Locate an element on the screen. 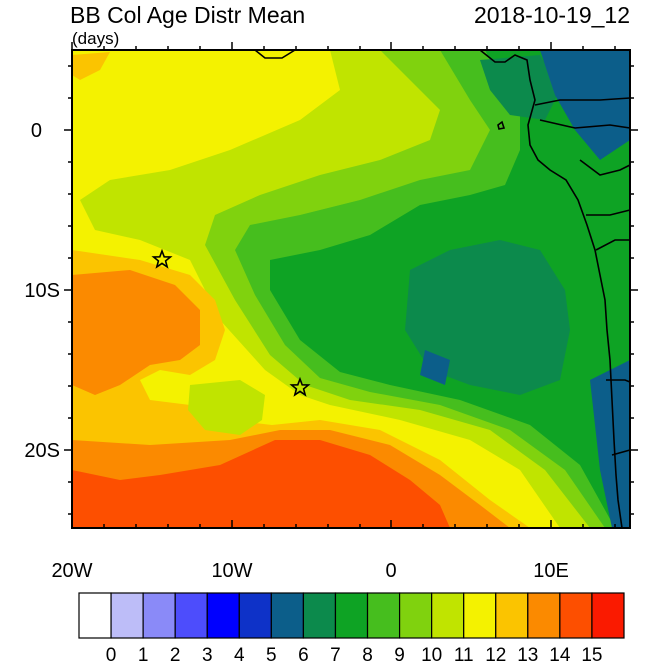 This screenshot has height=667, width=650. markers is located at coordinates (231, 322).